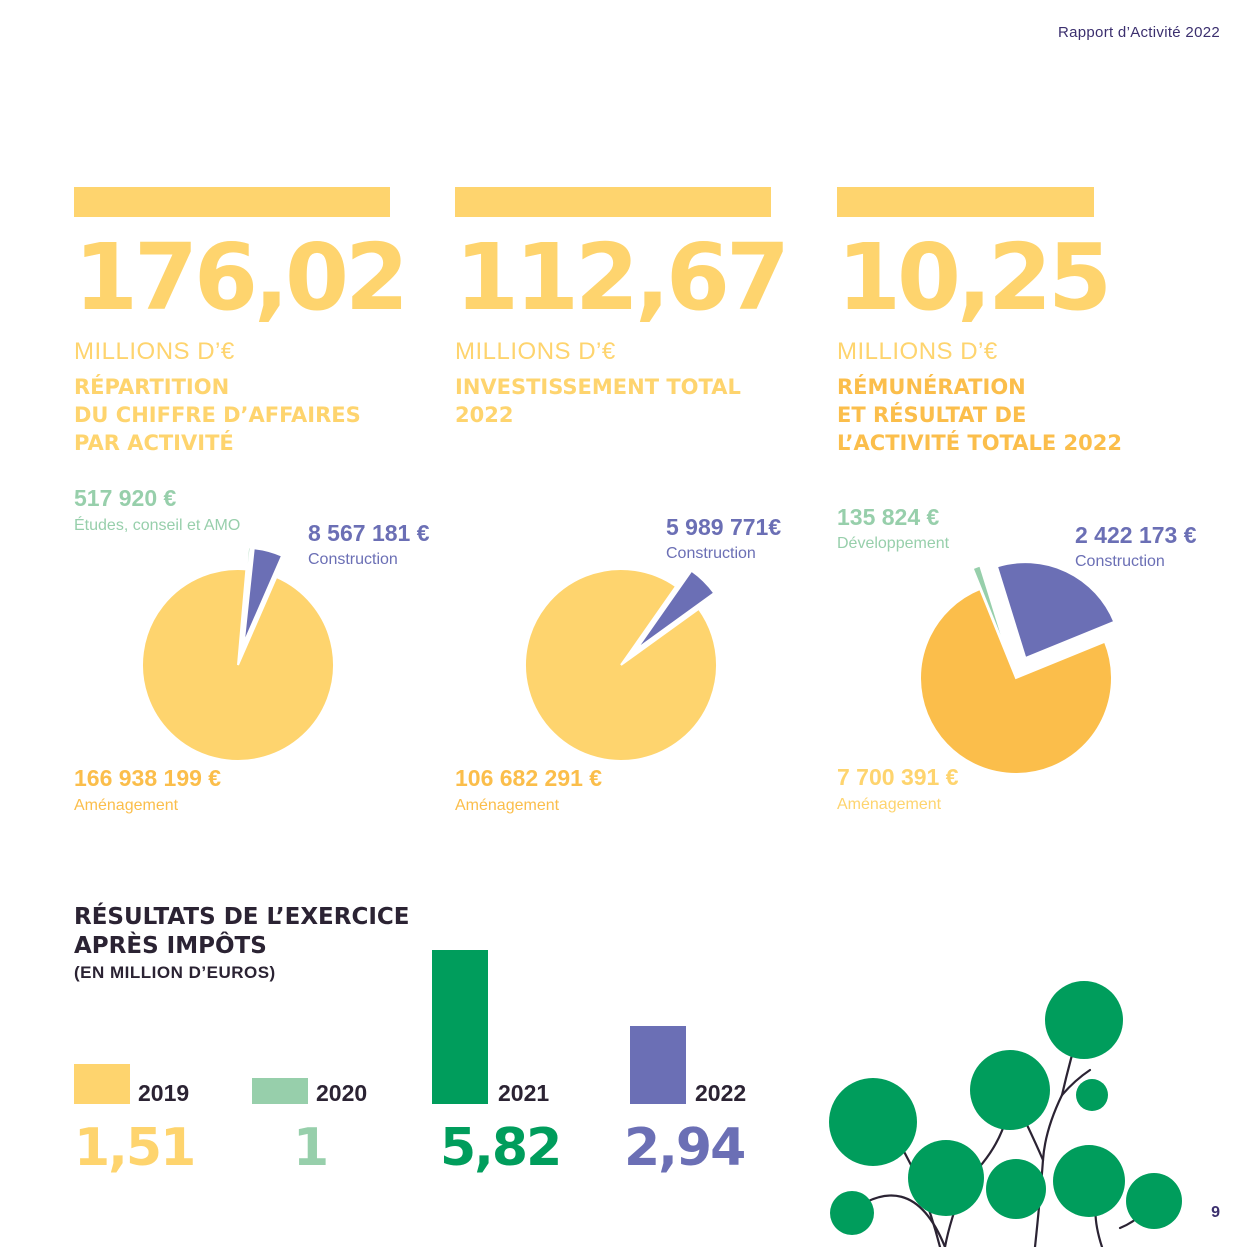 Image resolution: width=1247 pixels, height=1247 pixels. I want to click on tree-illustration, so click(1005, 1114).